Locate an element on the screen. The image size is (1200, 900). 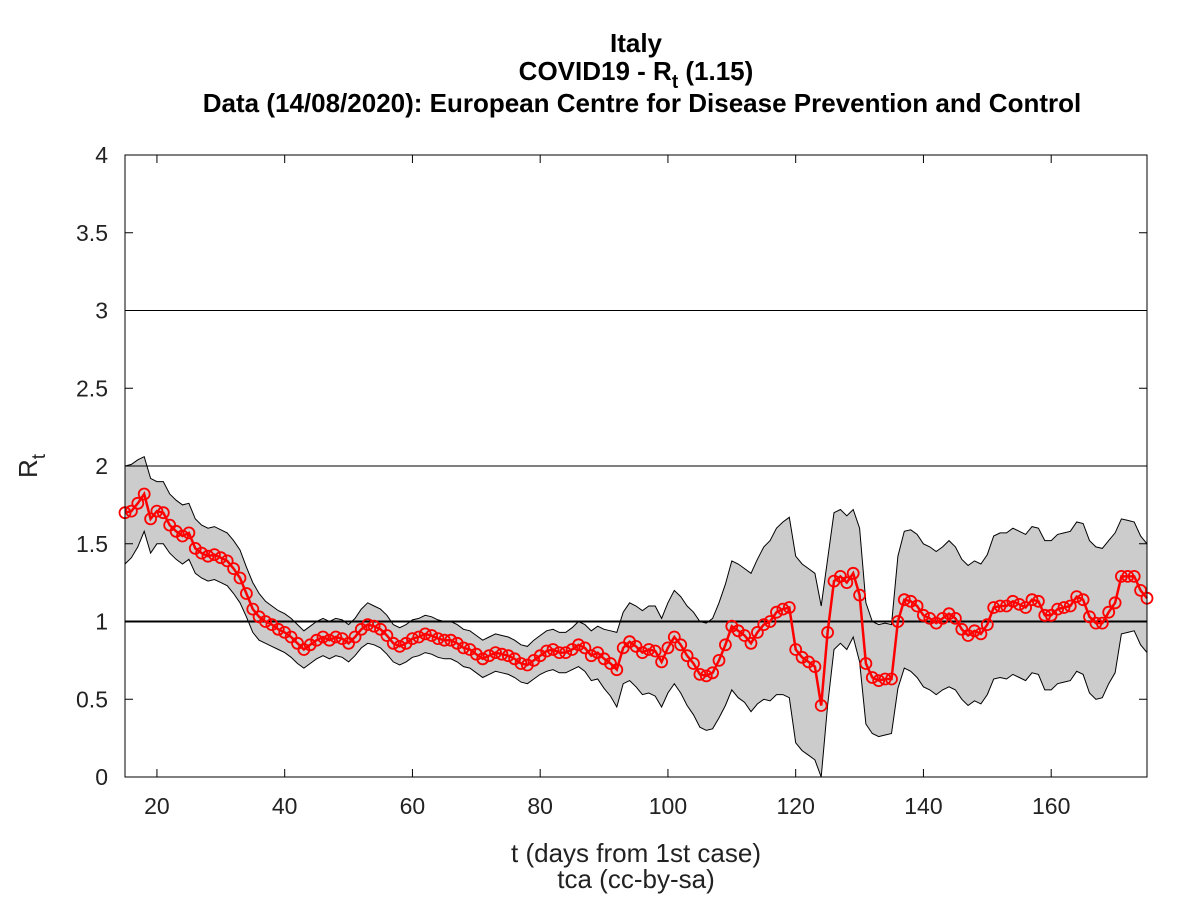
x-tick-label: 120 is located at coordinates (796, 806).